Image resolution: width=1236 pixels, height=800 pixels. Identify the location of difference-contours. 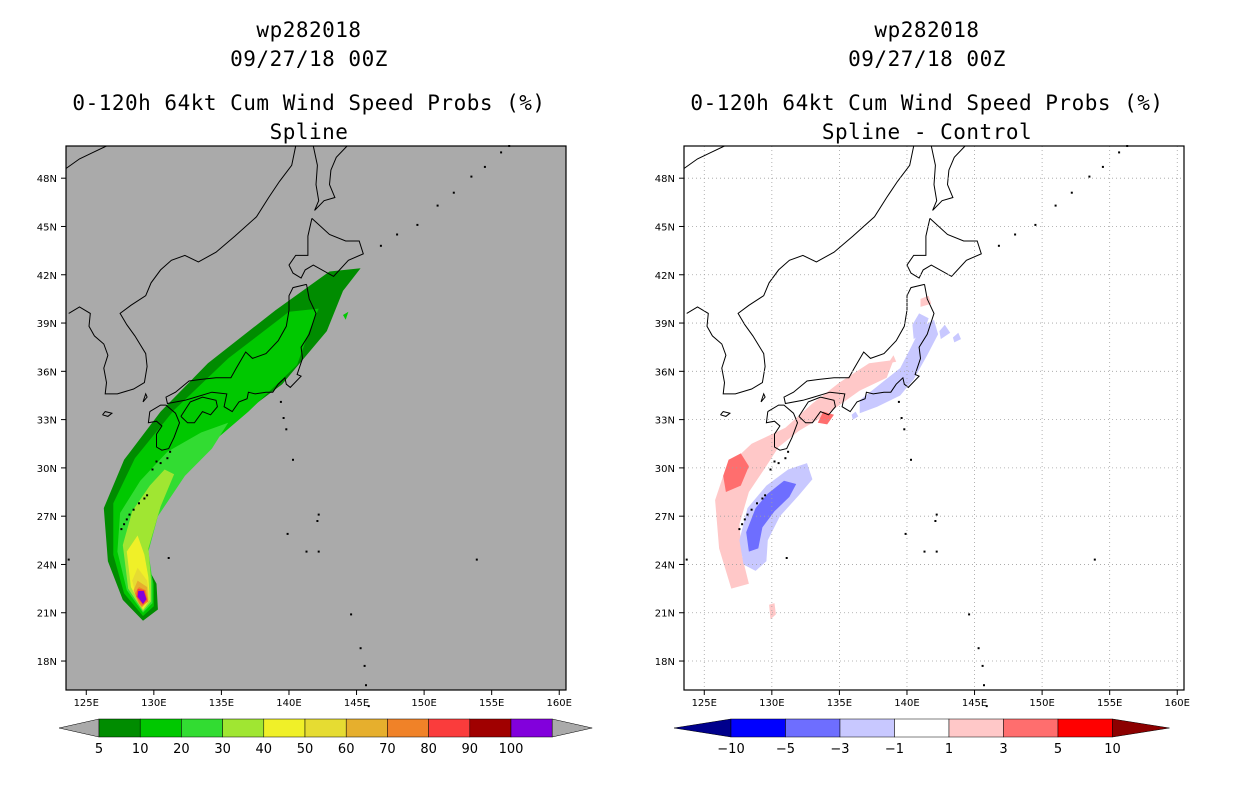
(838, 457).